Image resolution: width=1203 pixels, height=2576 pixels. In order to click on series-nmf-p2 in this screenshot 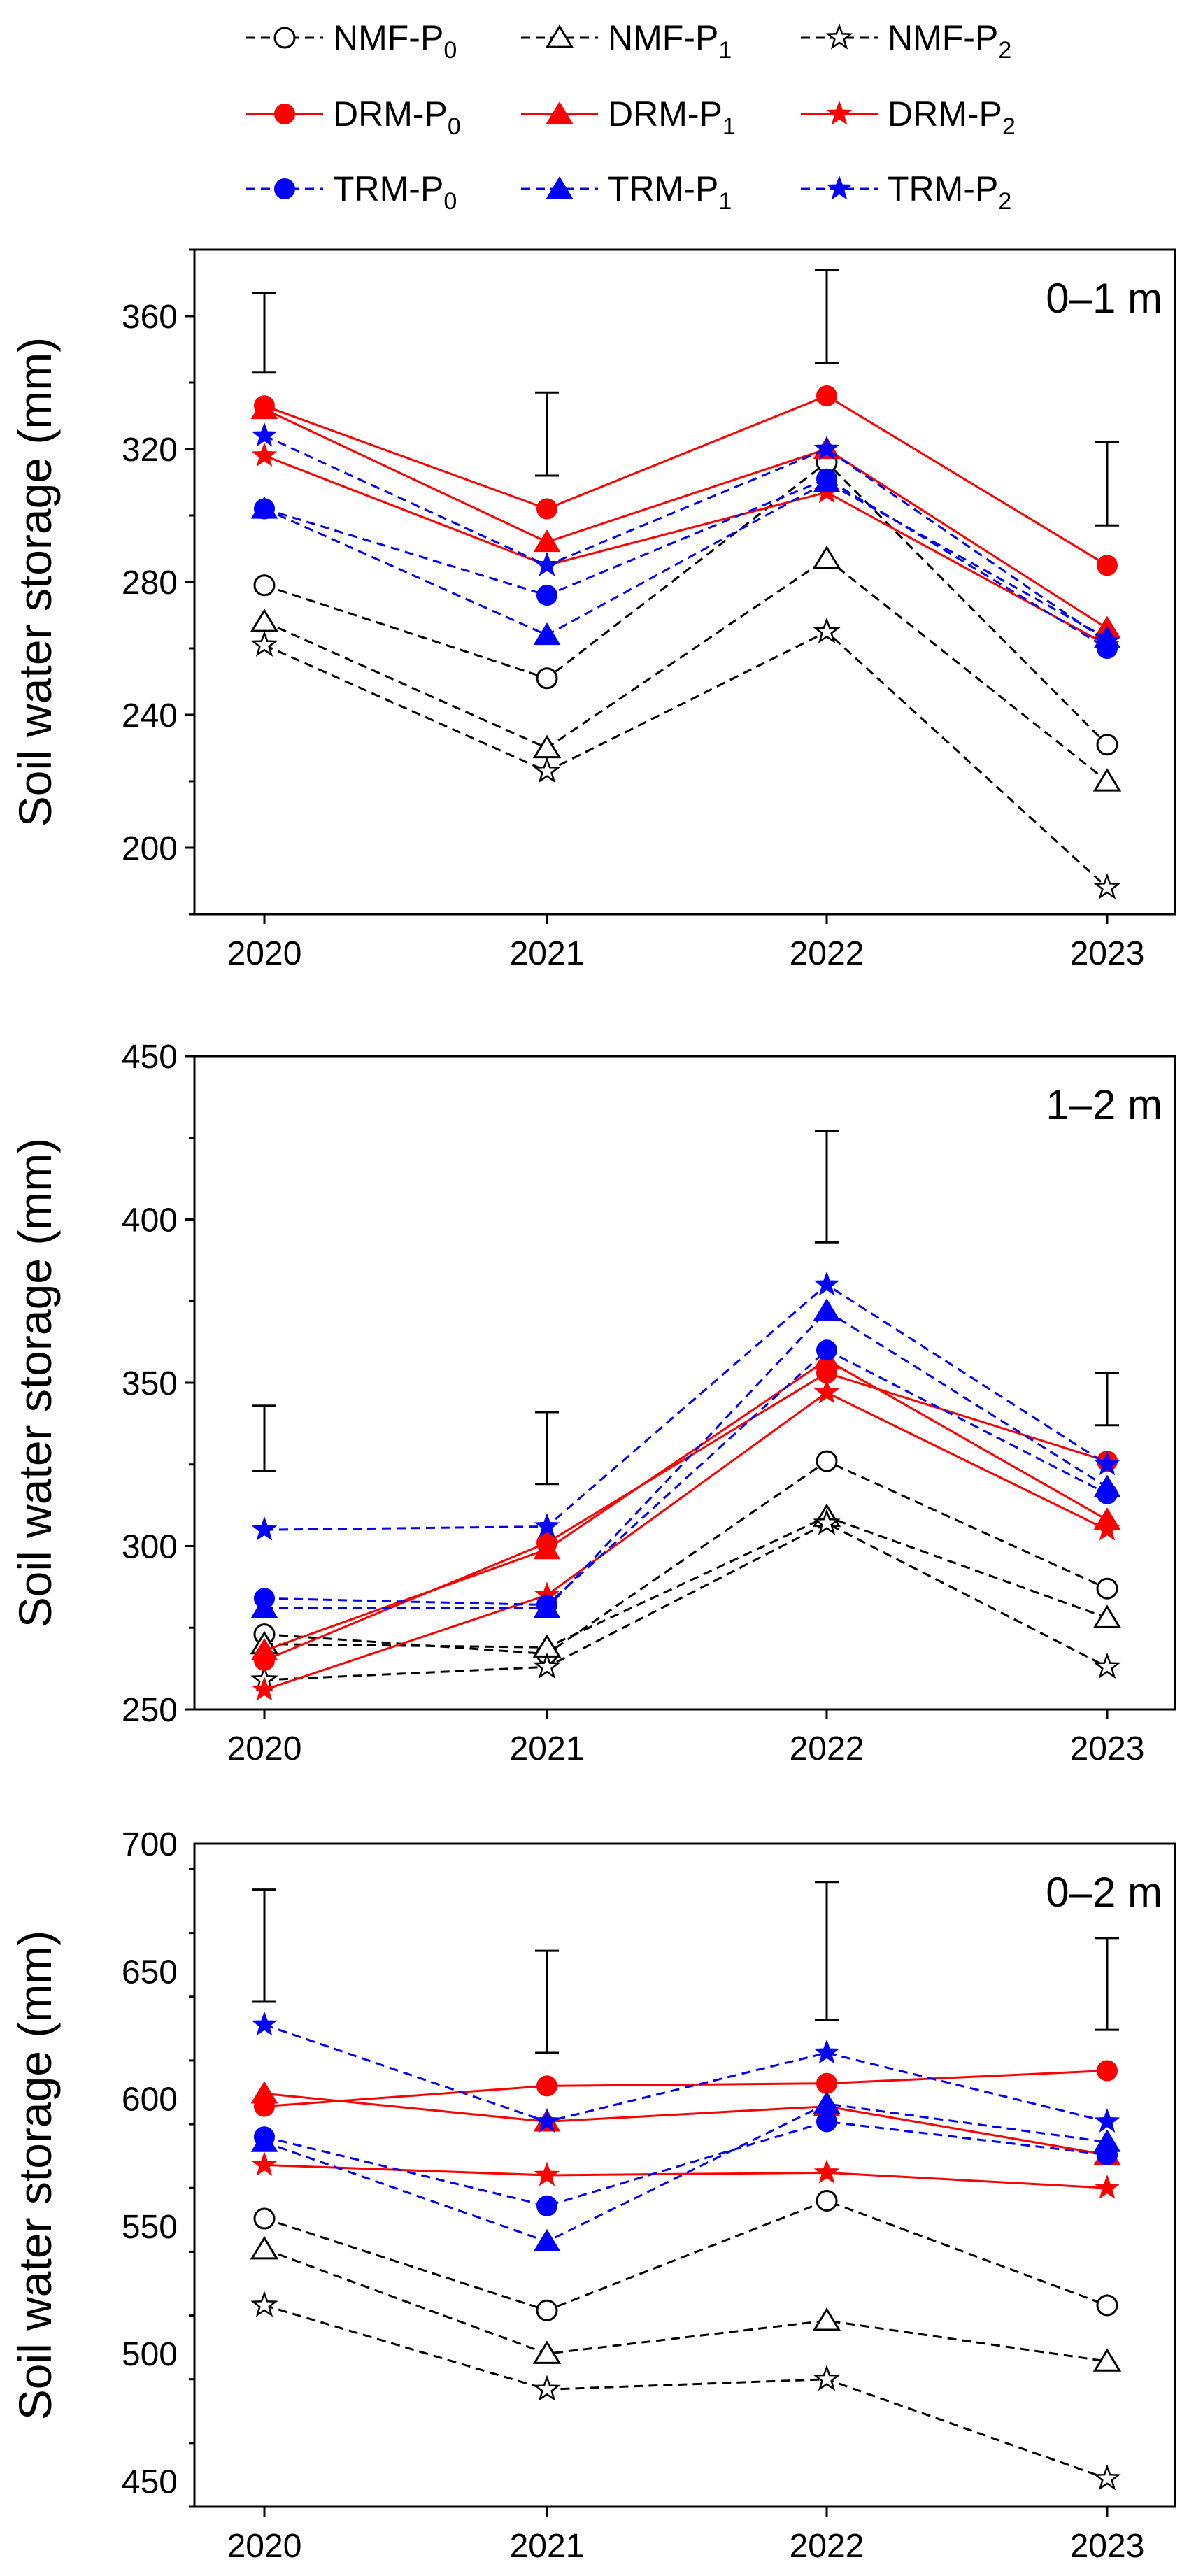, I will do `click(685, 2391)`.